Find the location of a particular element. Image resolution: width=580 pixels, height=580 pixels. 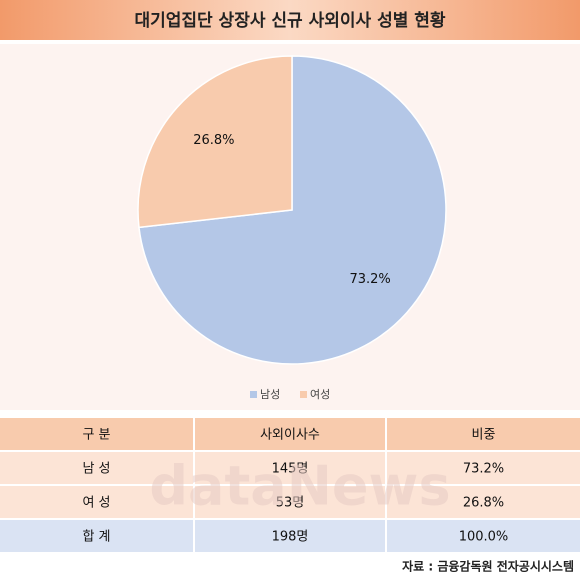

cell-text: 100.0% is located at coordinates (484, 537).